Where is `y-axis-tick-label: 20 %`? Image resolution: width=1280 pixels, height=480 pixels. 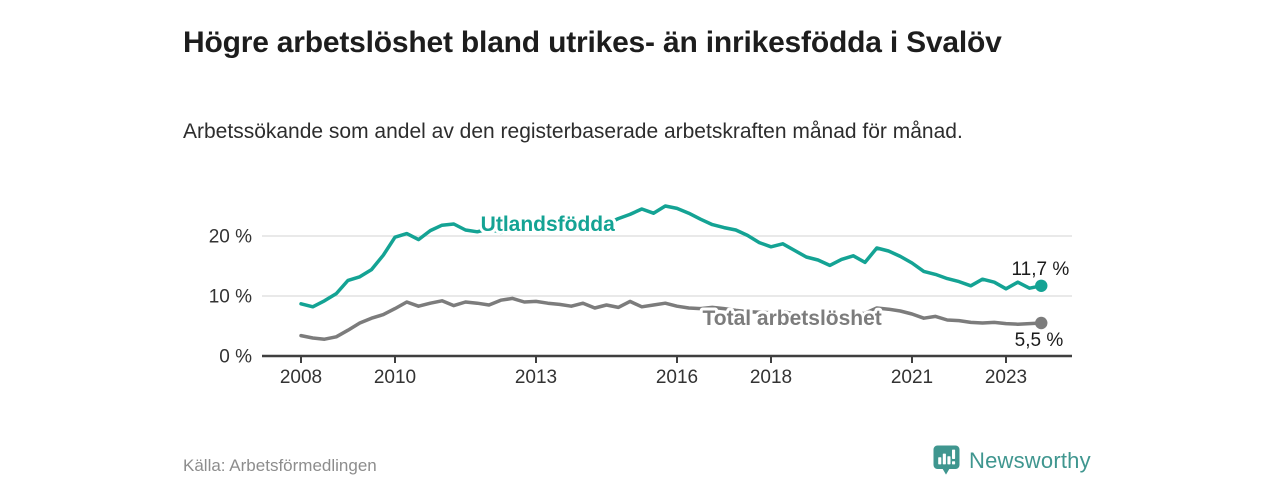 y-axis-tick-label: 20 % is located at coordinates (230, 237).